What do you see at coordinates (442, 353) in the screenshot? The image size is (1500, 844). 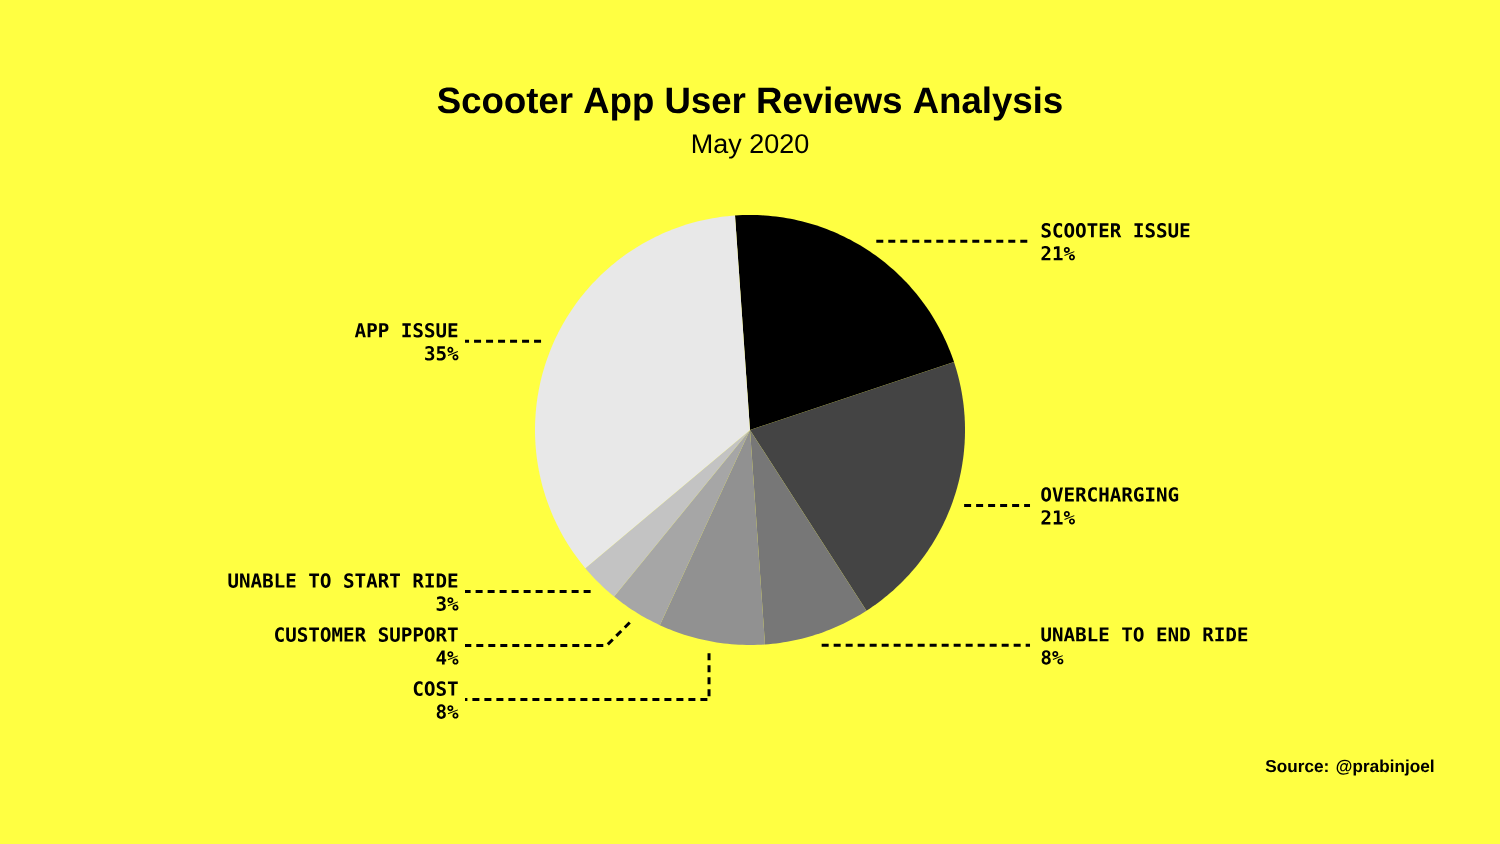 I see `data-label: 35%` at bounding box center [442, 353].